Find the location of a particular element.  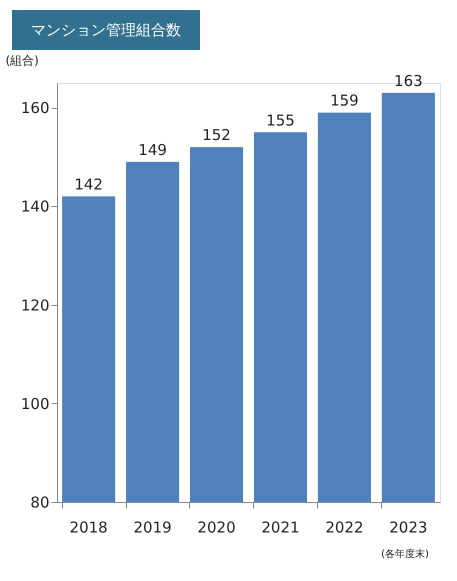

y-tick-label: 140 is located at coordinates (35, 207).